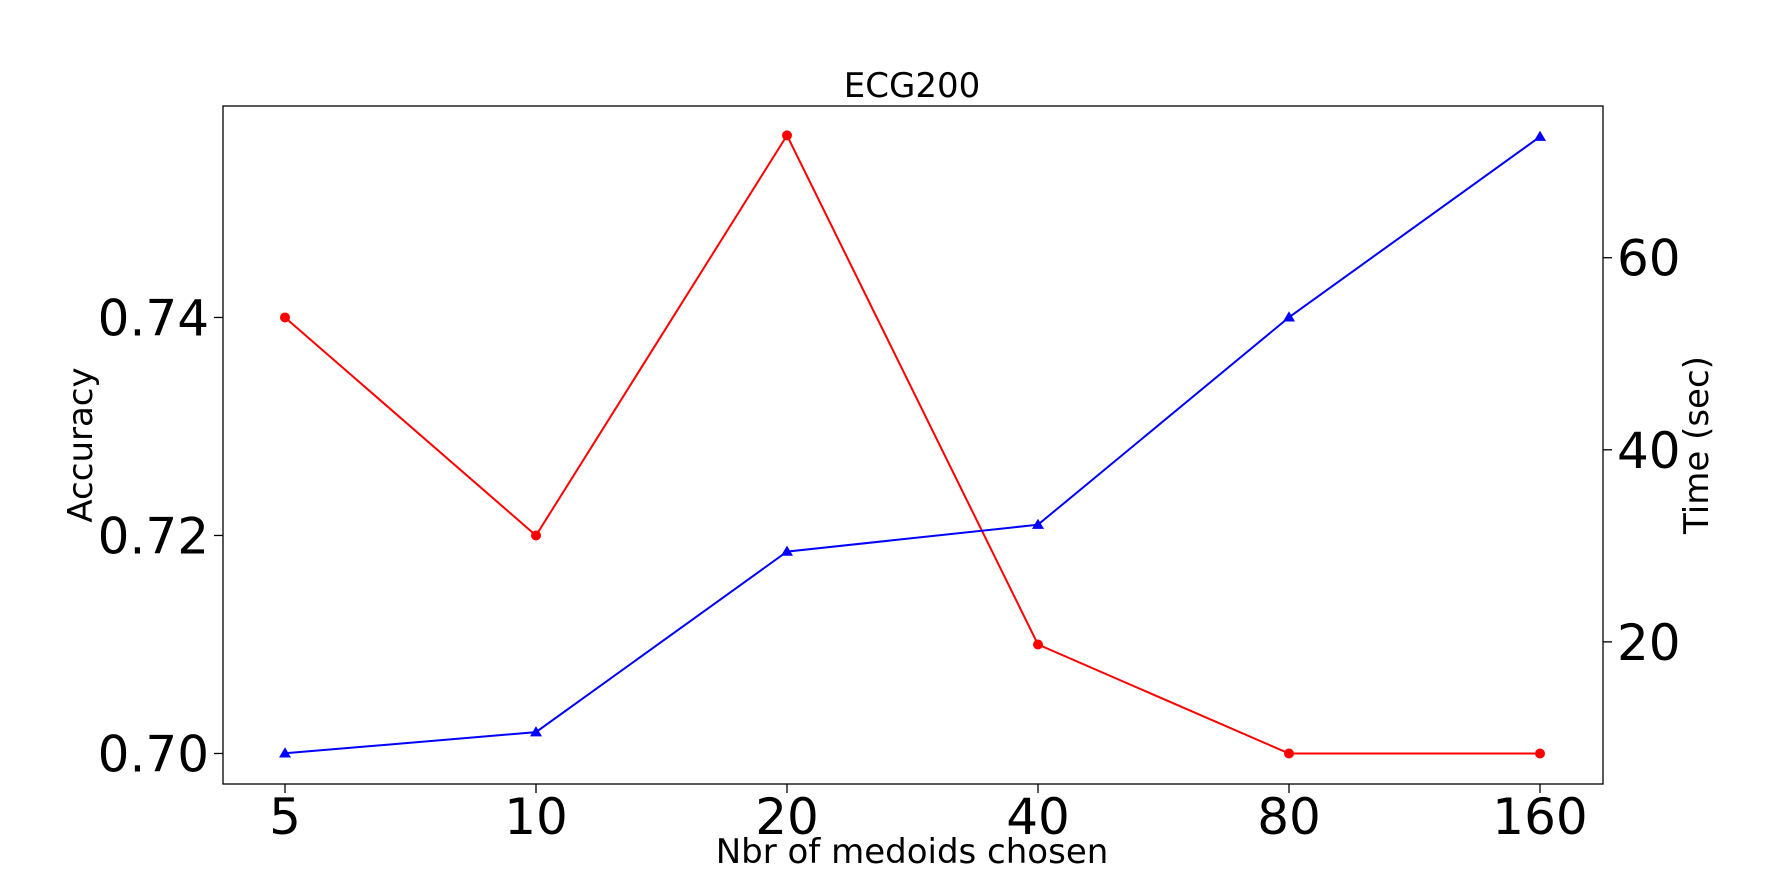  Describe the element at coordinates (1038, 817) in the screenshot. I see `x-tick-label: 40` at that location.